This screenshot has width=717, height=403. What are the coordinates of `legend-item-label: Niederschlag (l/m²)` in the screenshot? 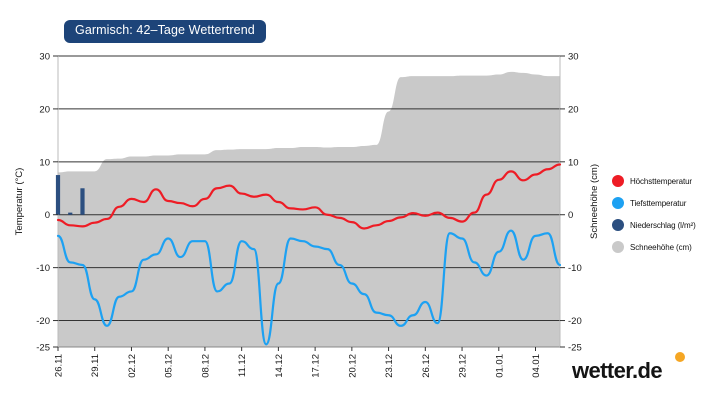 It's located at (663, 225).